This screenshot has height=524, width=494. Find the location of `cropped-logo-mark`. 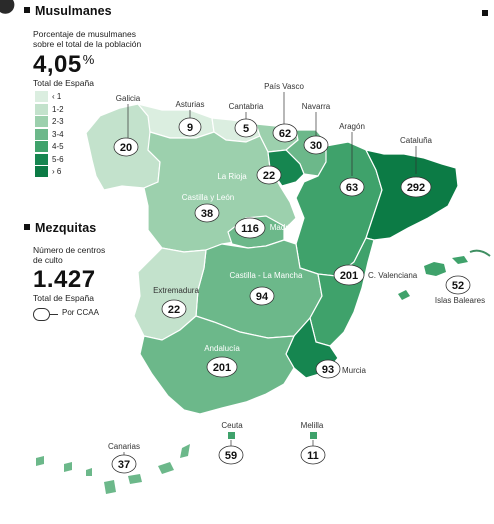

cropped-logo-mark is located at coordinates (7, 7).